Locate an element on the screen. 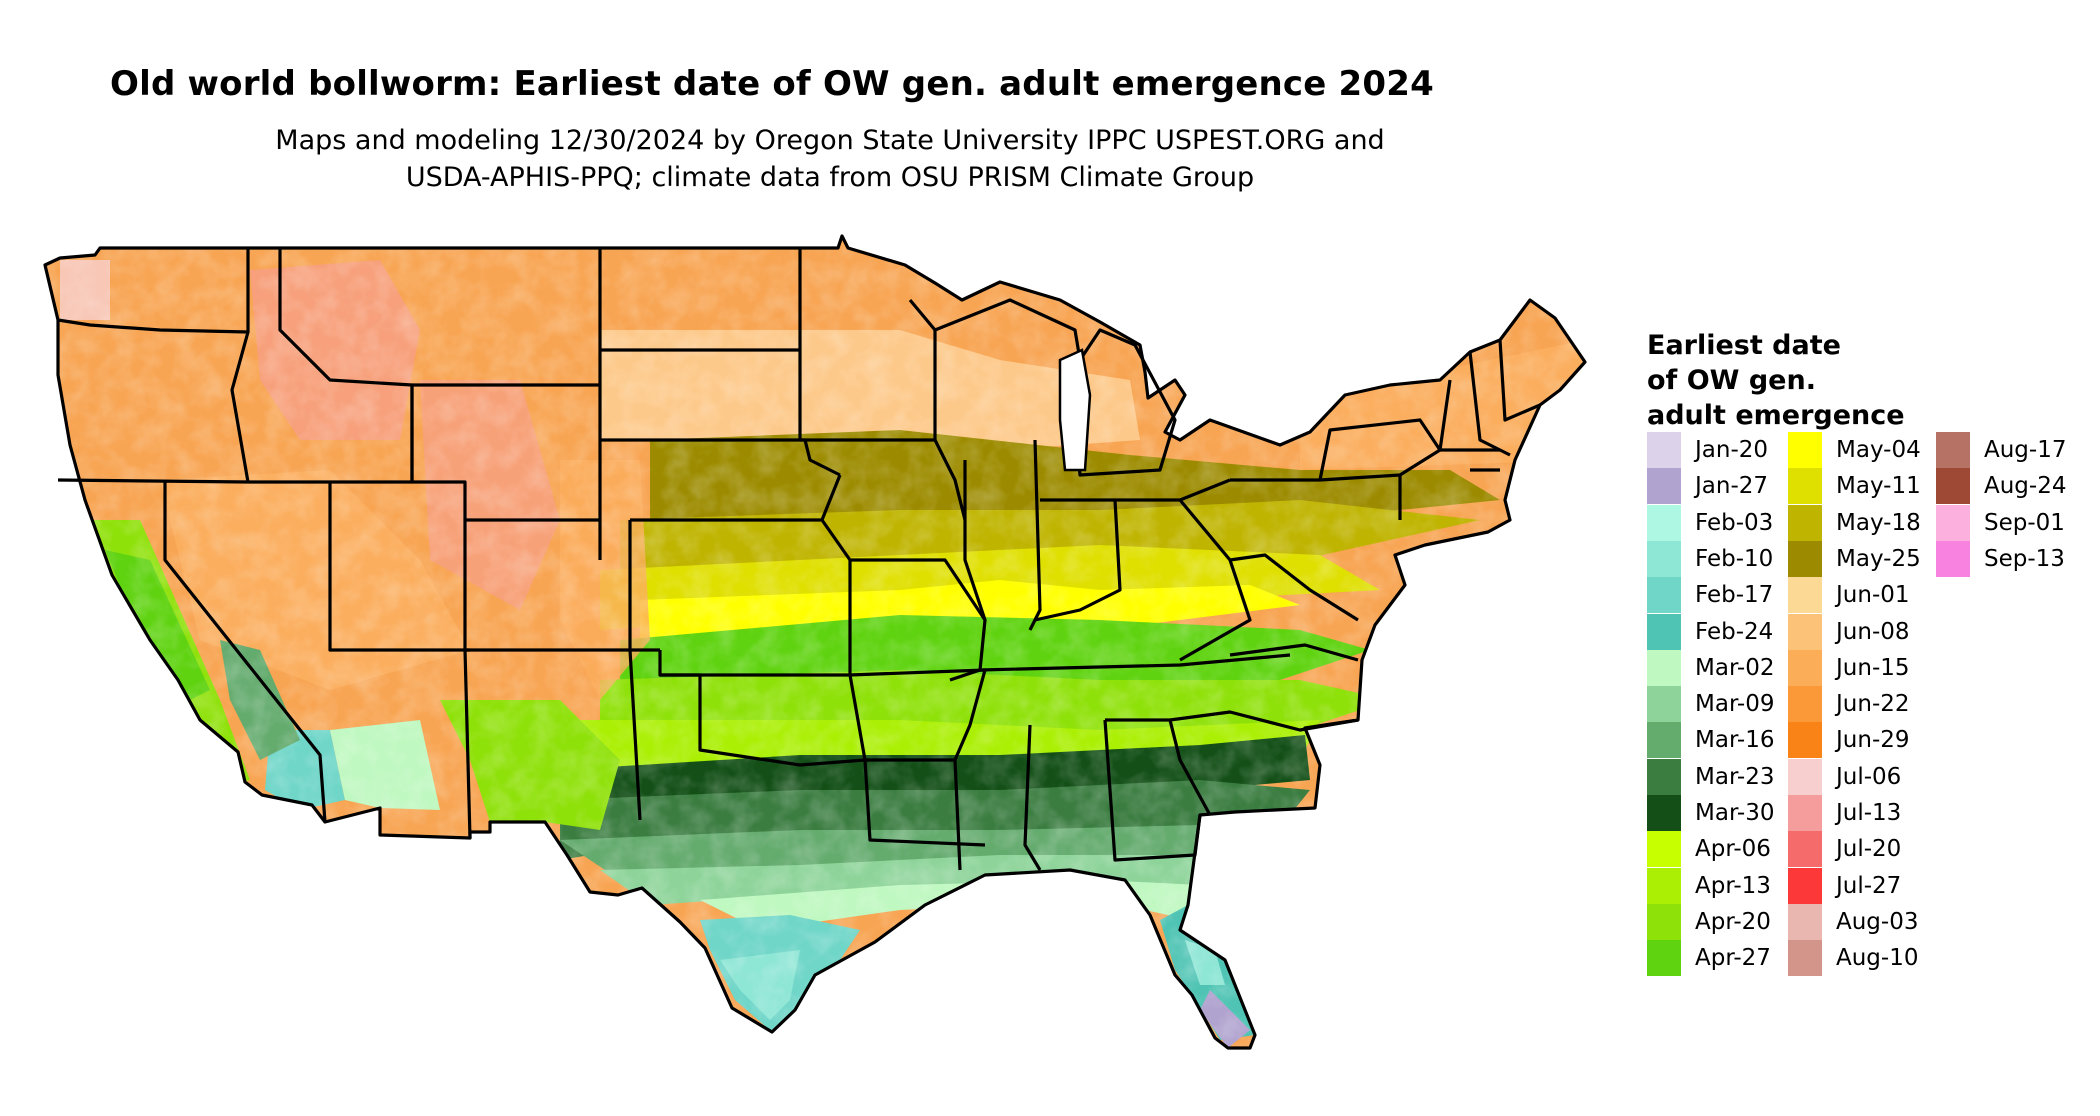  legend-label: Feb-17 is located at coordinates (1734, 595).